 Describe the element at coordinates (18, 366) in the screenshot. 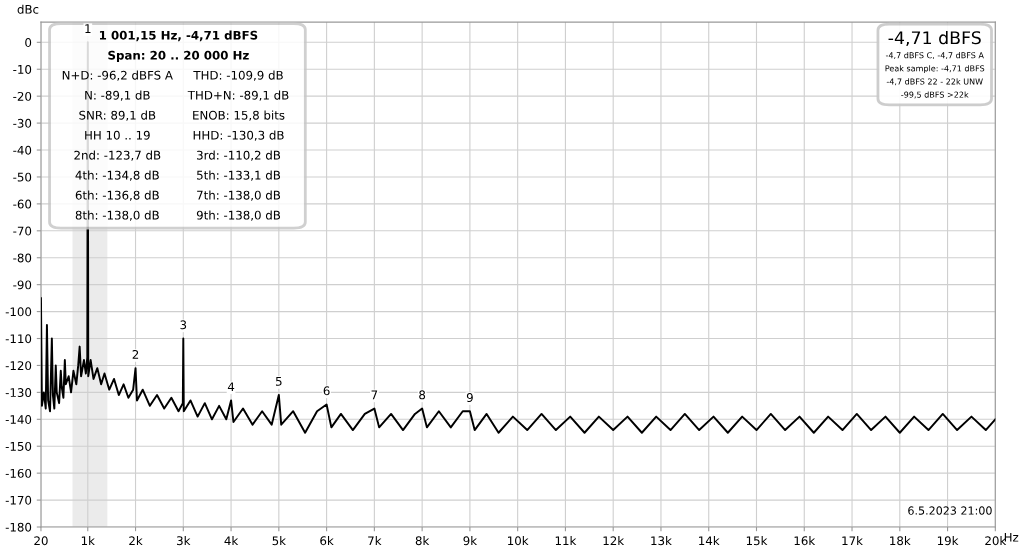

I see `y-tick-label: -120` at that location.